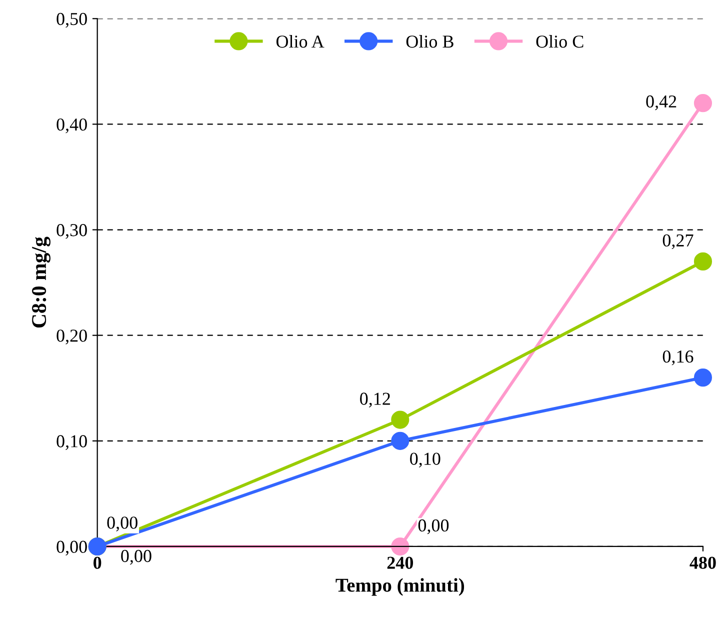 The width and height of the screenshot is (721, 621). What do you see at coordinates (300, 41) in the screenshot?
I see `legend-label: Olio A` at bounding box center [300, 41].